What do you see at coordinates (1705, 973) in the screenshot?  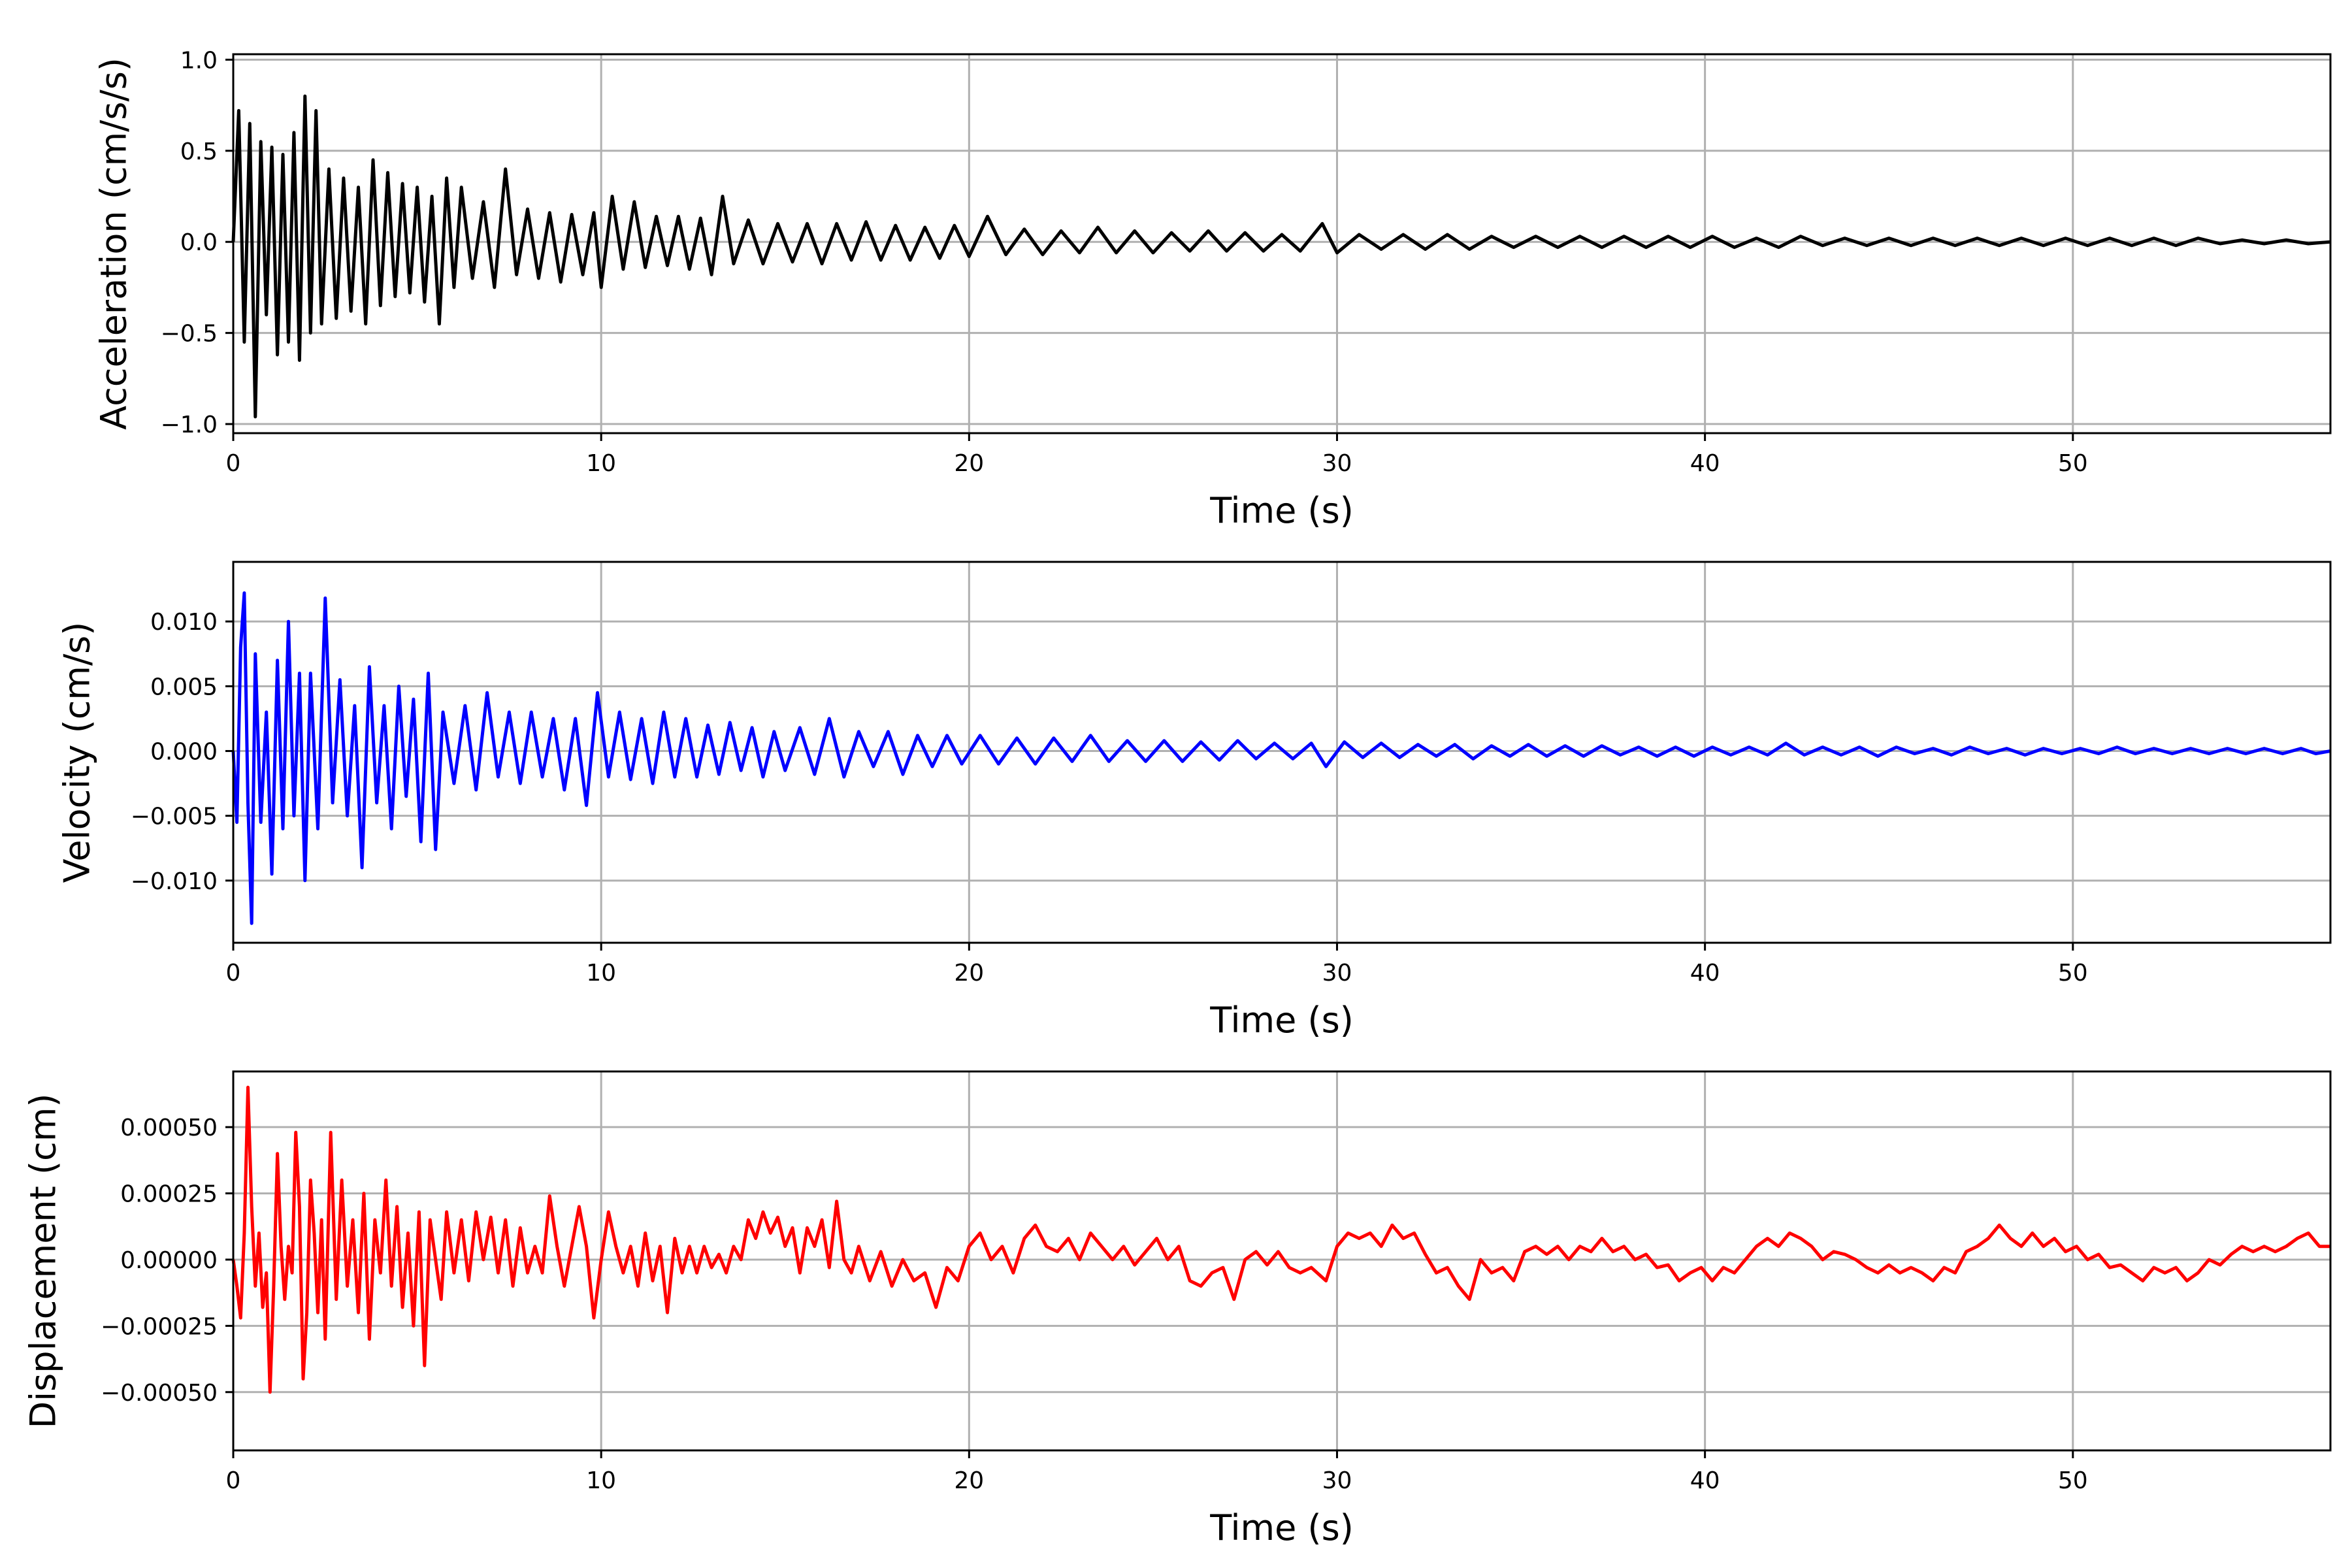 I see `velocity-x-tick-label: 40` at bounding box center [1705, 973].